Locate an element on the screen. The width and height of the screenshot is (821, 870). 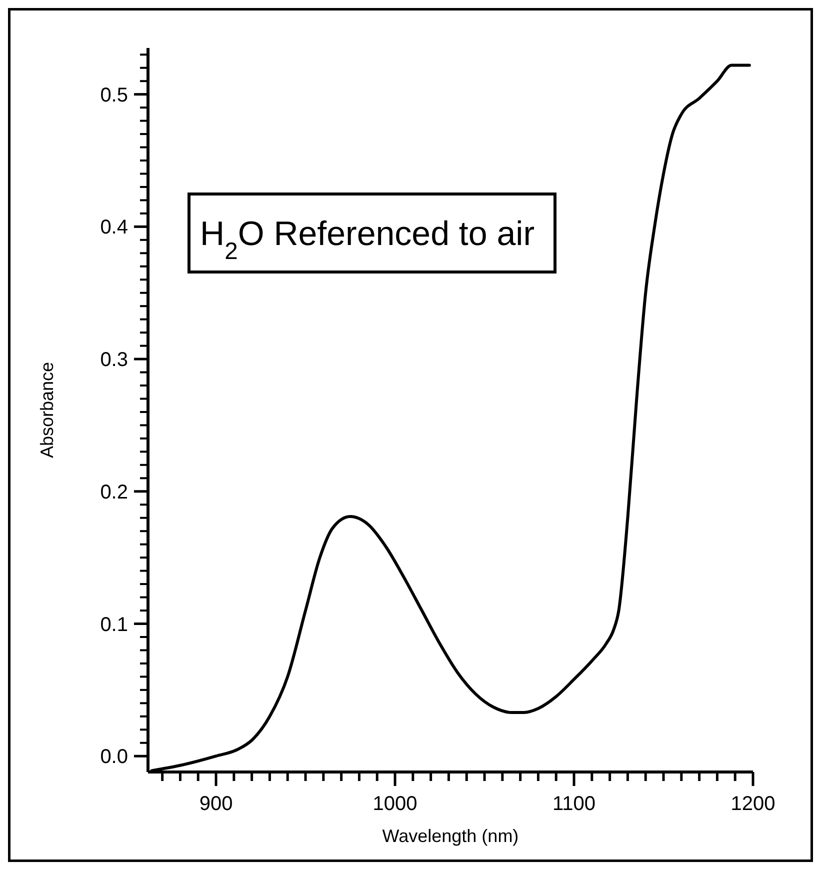
y-tick-label: 0.0 is located at coordinates (114, 757).